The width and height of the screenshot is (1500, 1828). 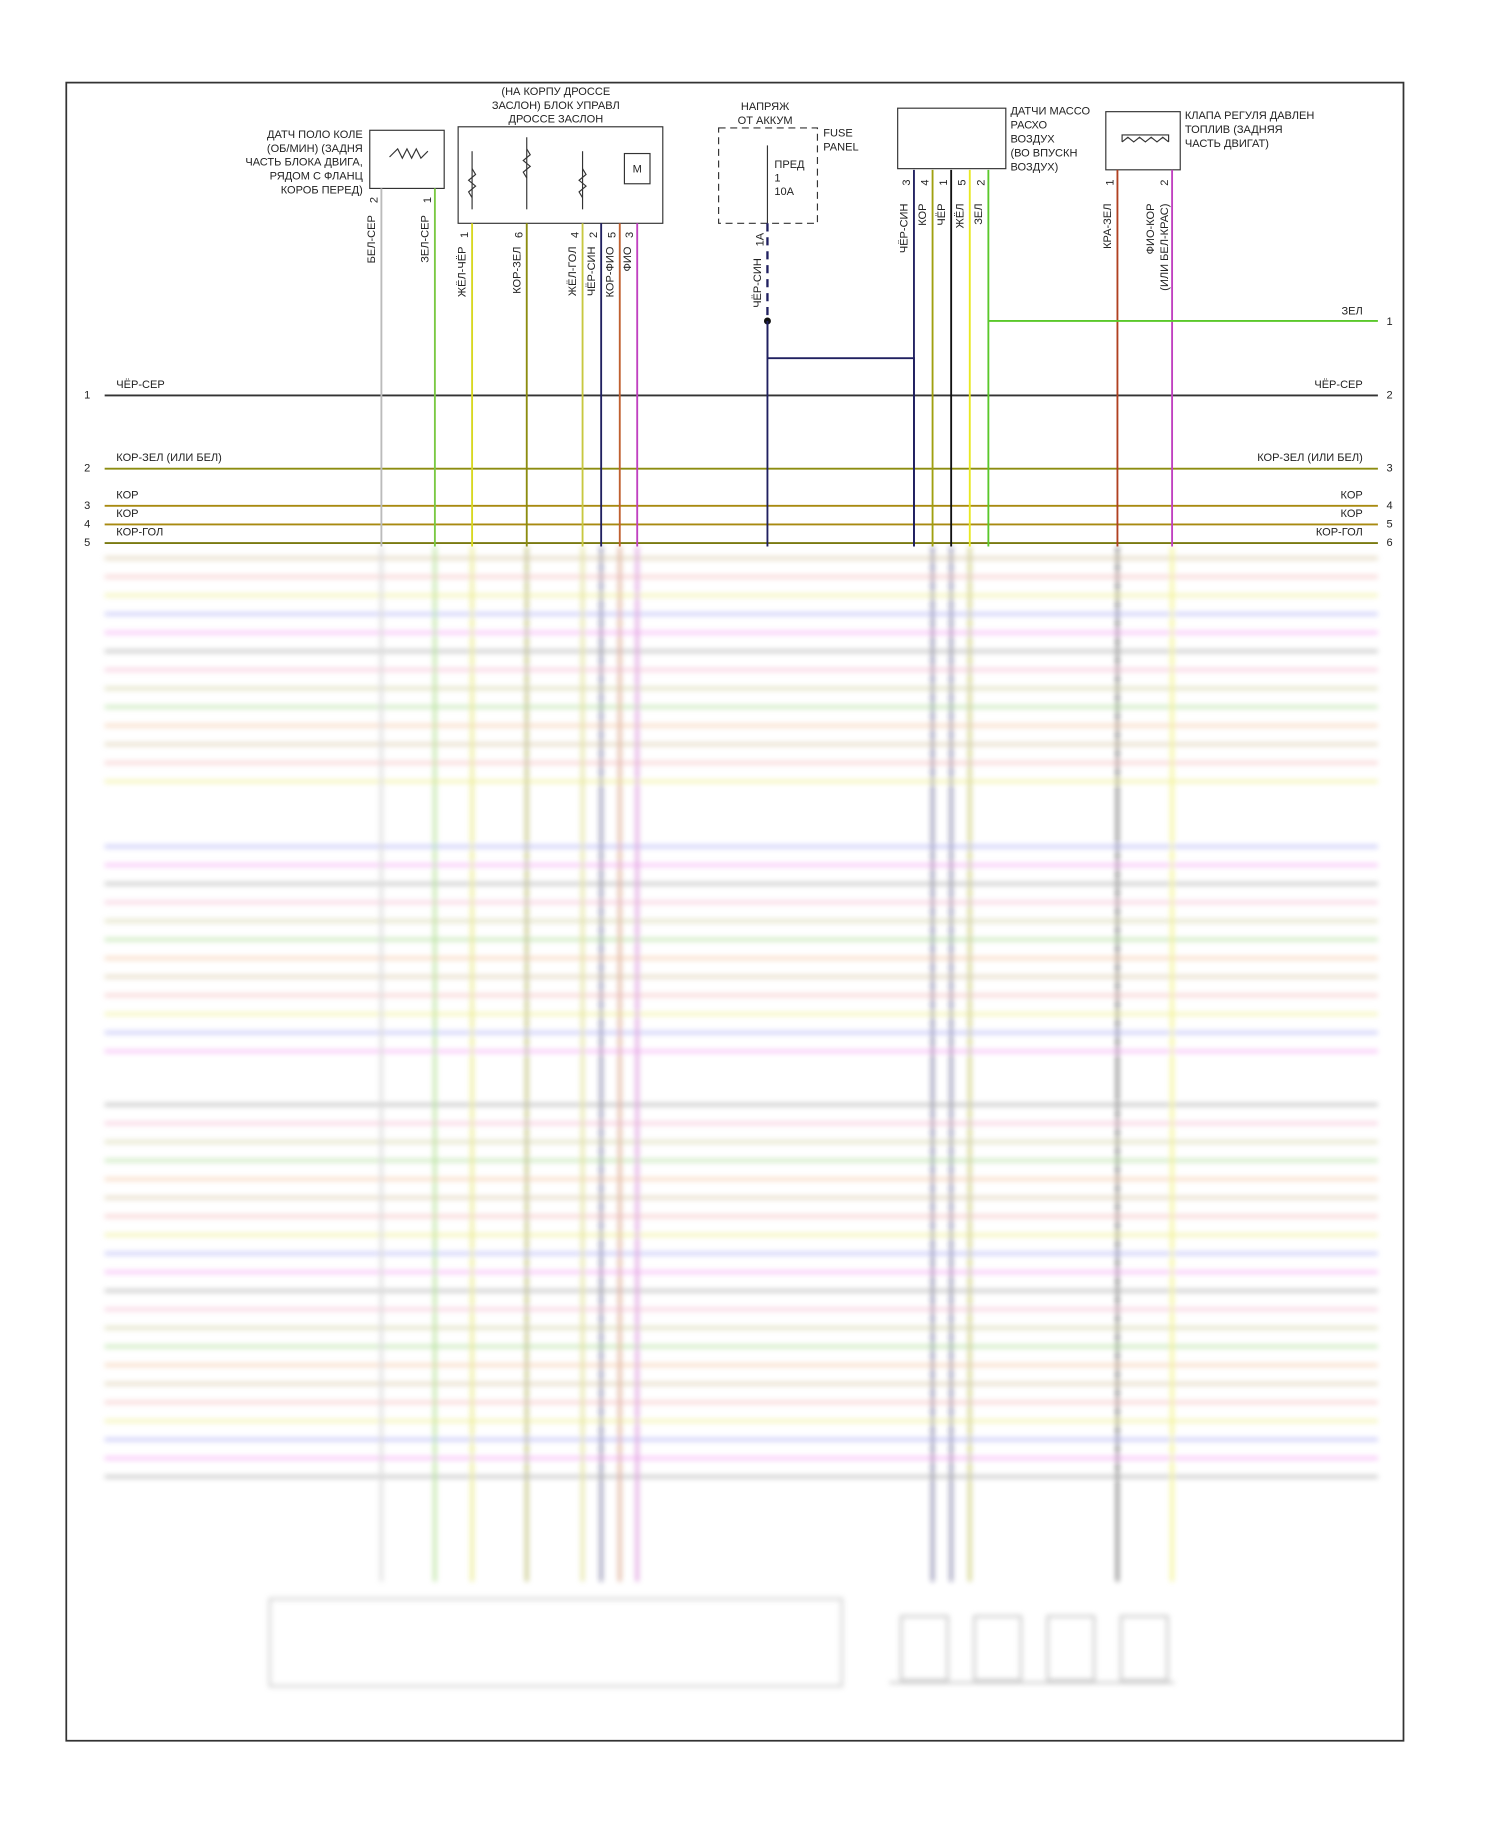 I want to click on side-wire-label: ЗЕЛ, so click(x=1352, y=312).